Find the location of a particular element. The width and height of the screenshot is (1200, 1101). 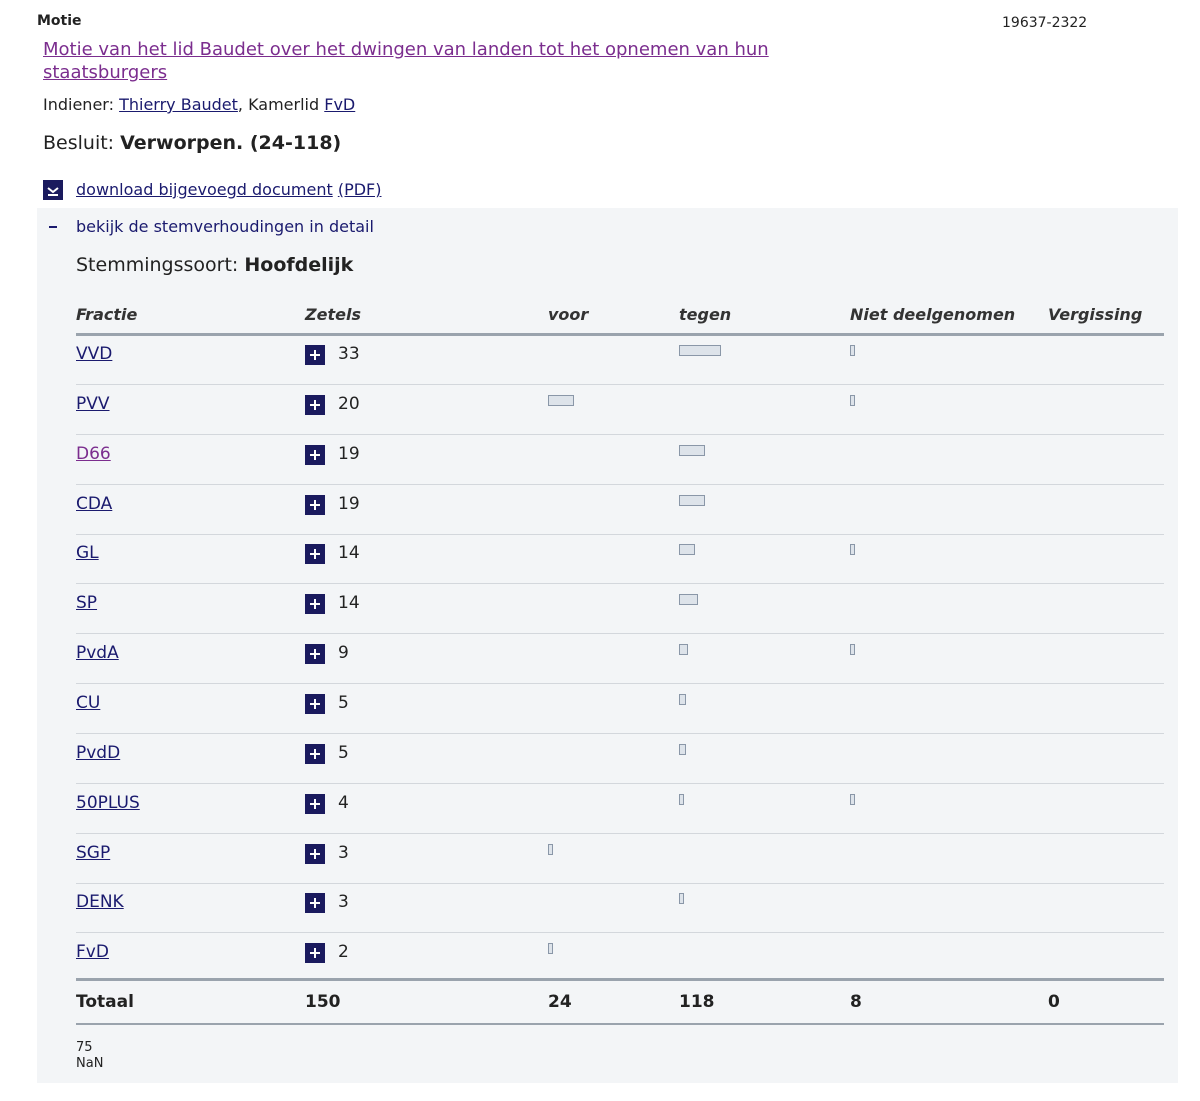

party-link: FvD is located at coordinates (92, 952).